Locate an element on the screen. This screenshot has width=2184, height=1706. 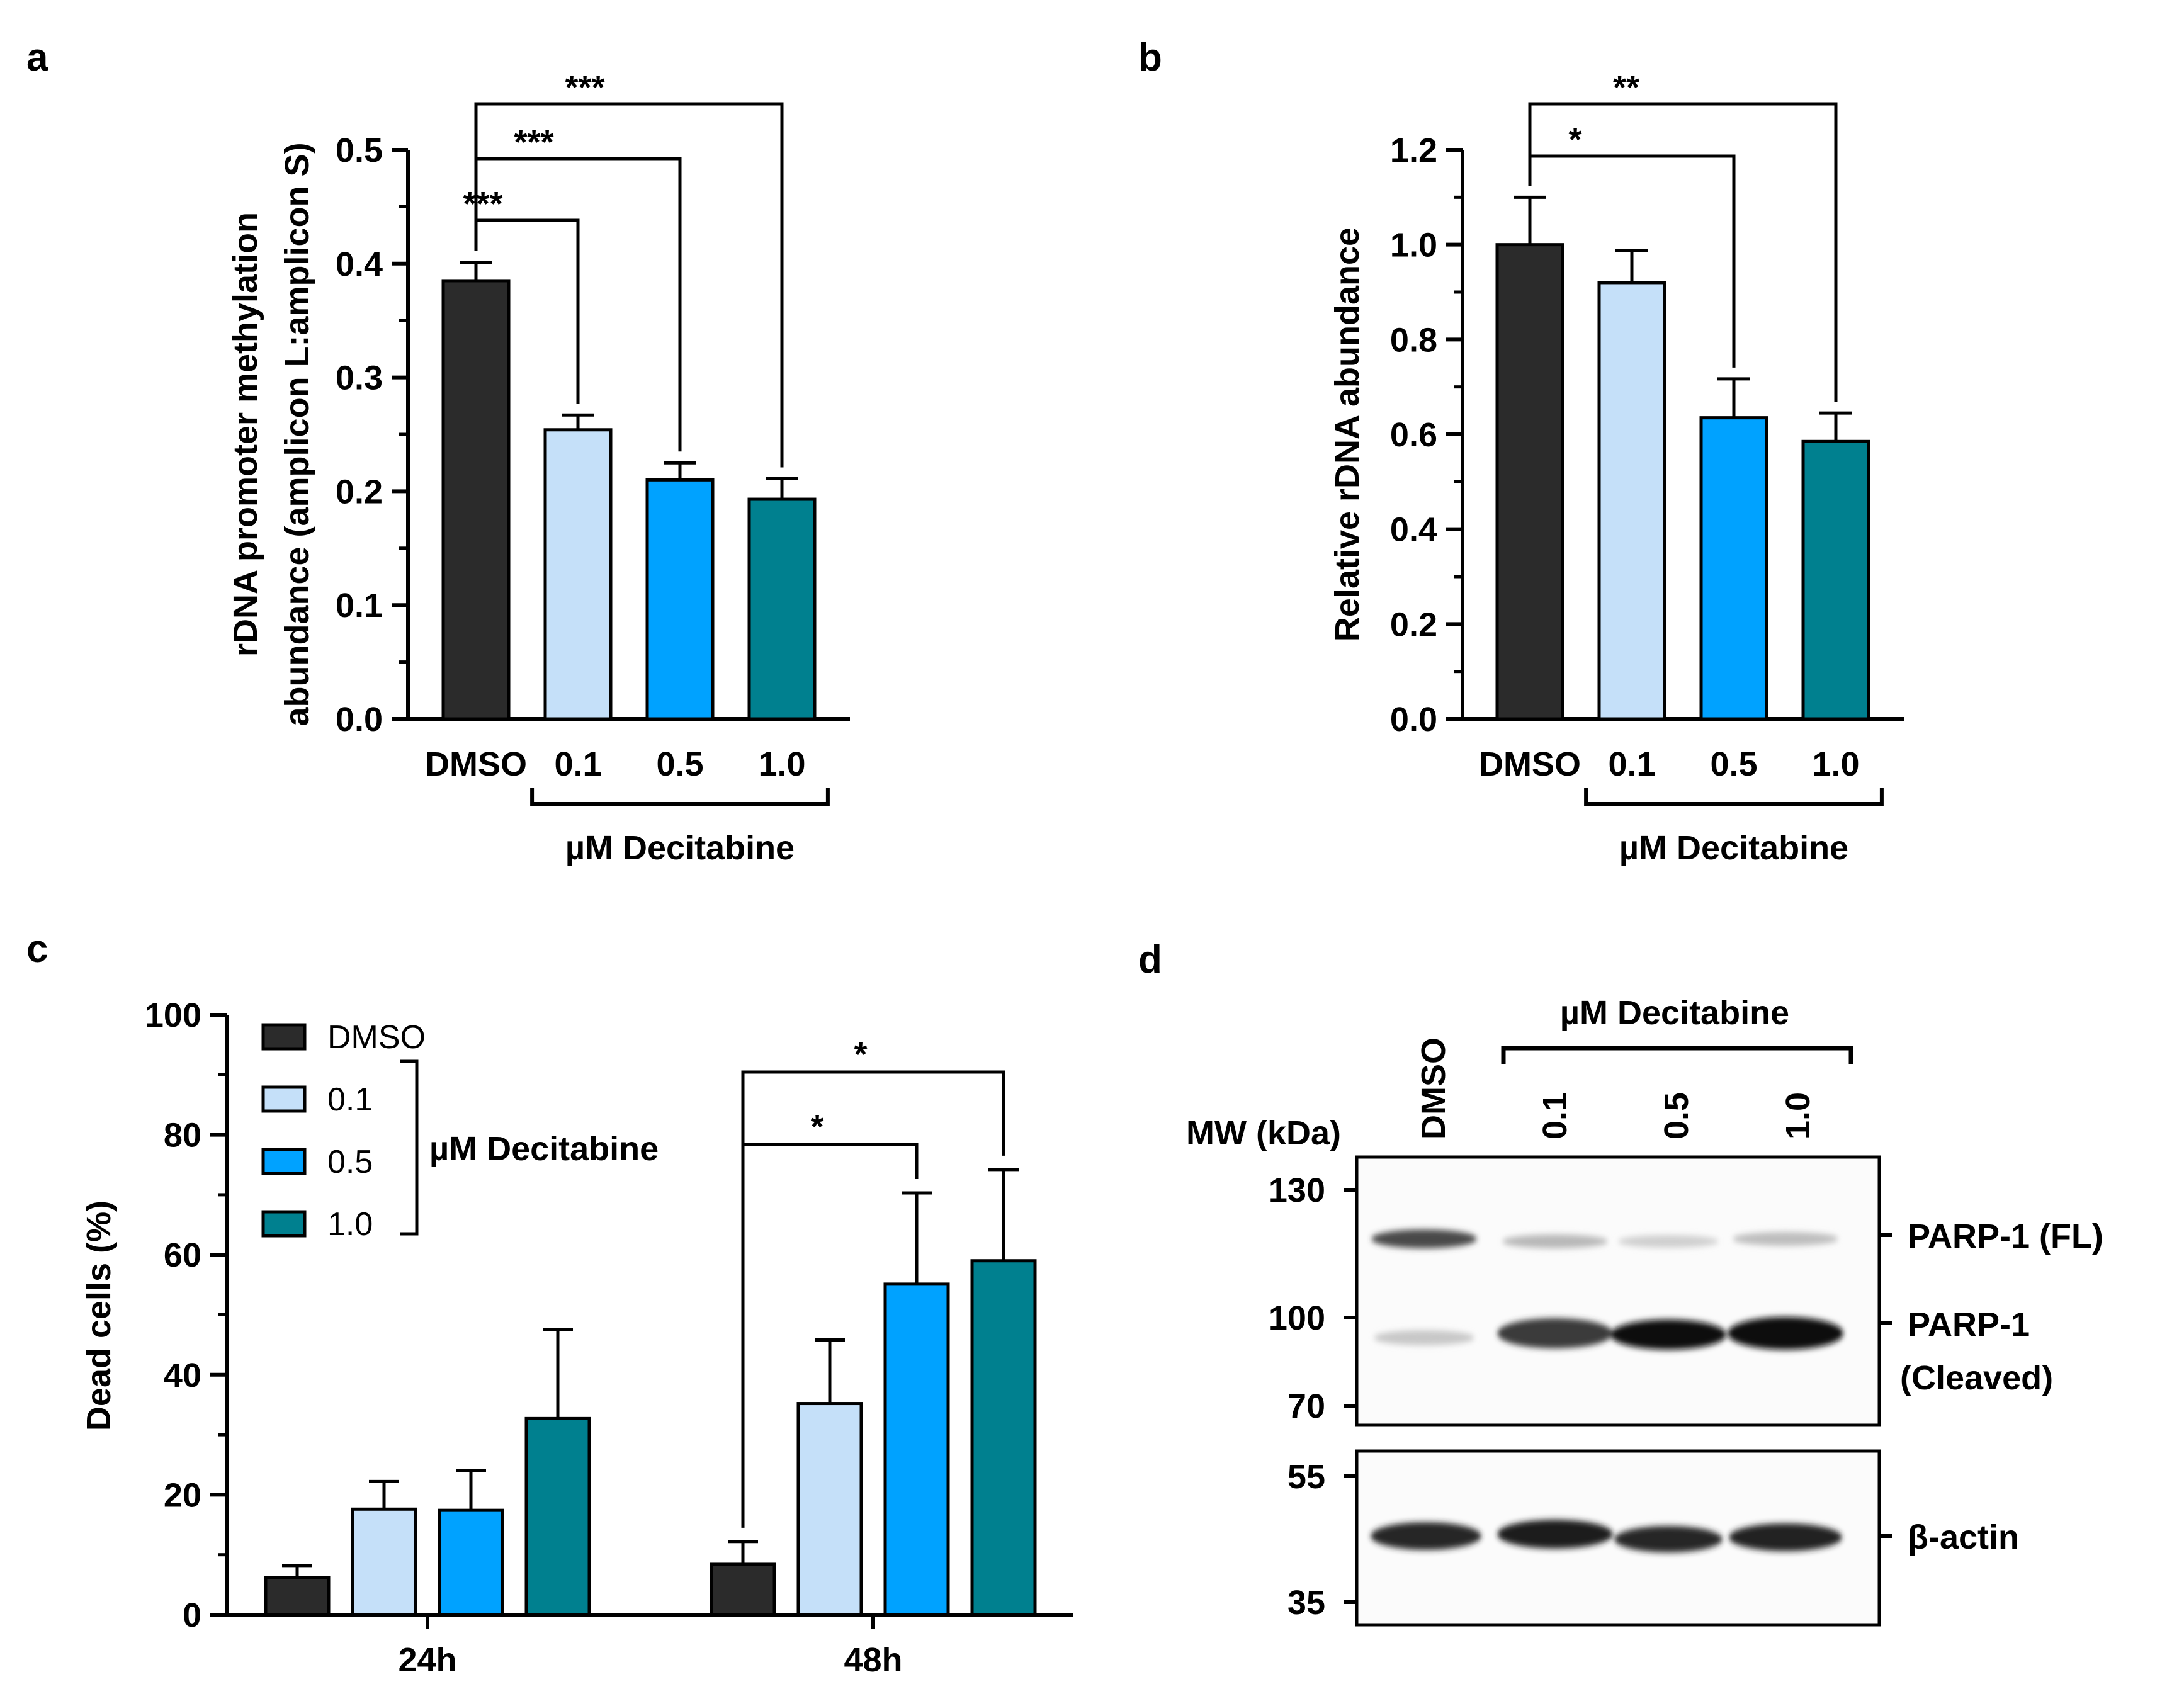
band-label-parp-cleaved-line1: PARP-1 is located at coordinates (1969, 1324).